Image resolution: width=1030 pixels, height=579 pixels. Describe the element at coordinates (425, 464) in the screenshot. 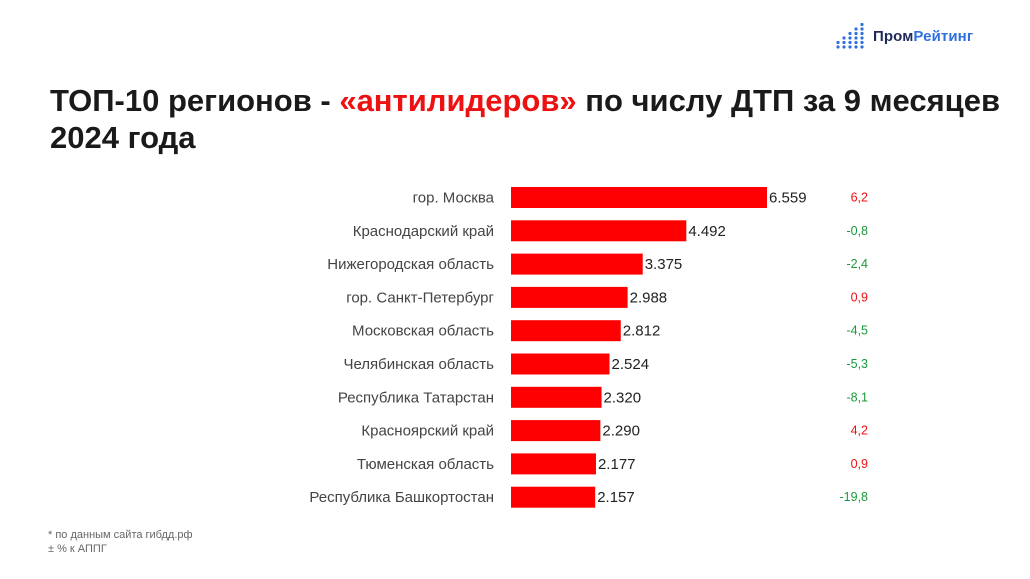

I see `category-label: Тюменская область` at that location.